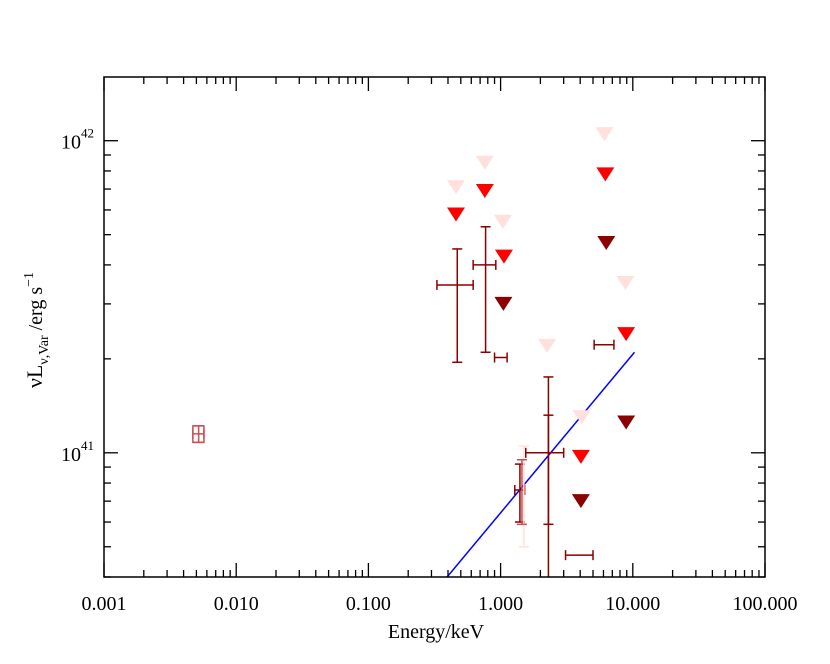  Describe the element at coordinates (36, 311) in the screenshot. I see `y-axis-title-unit: /erg s` at that location.